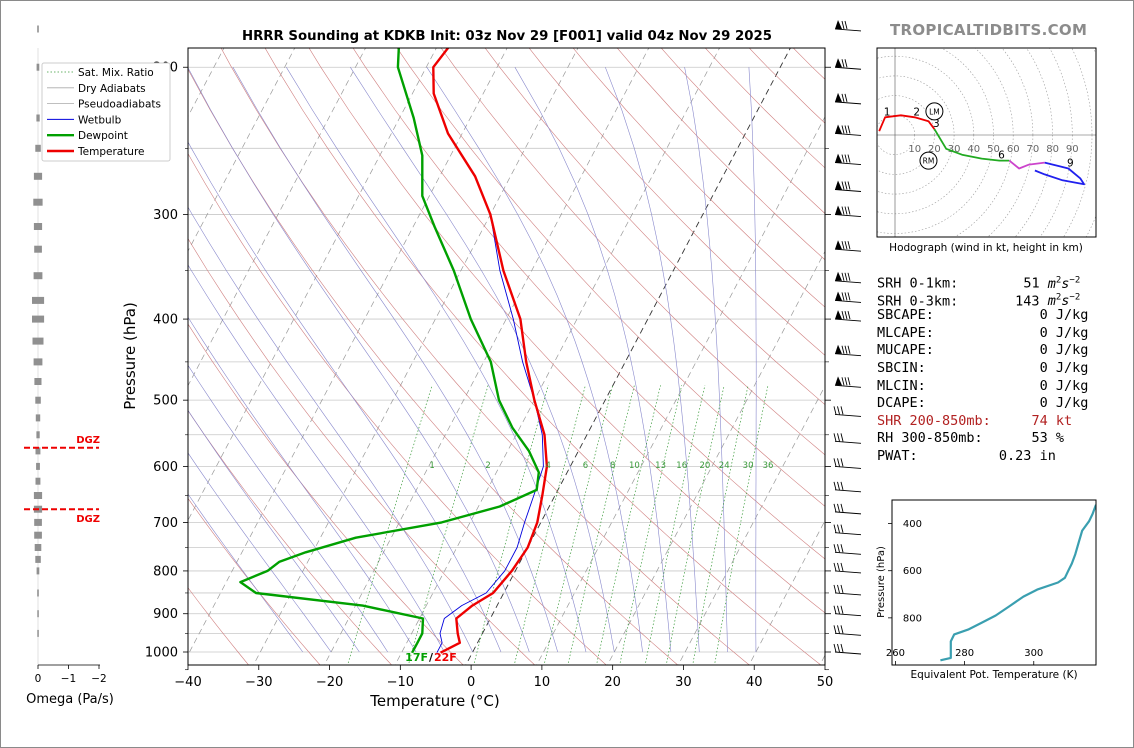 This screenshot has height=748, width=1134. I want to click on stat-unit: in, so click(1043, 455).